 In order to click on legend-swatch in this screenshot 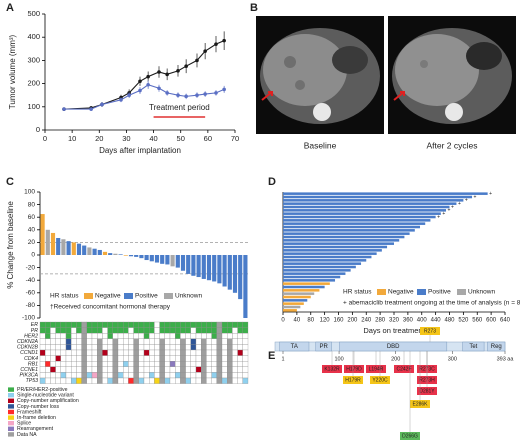, I will do `click(11, 434)`.